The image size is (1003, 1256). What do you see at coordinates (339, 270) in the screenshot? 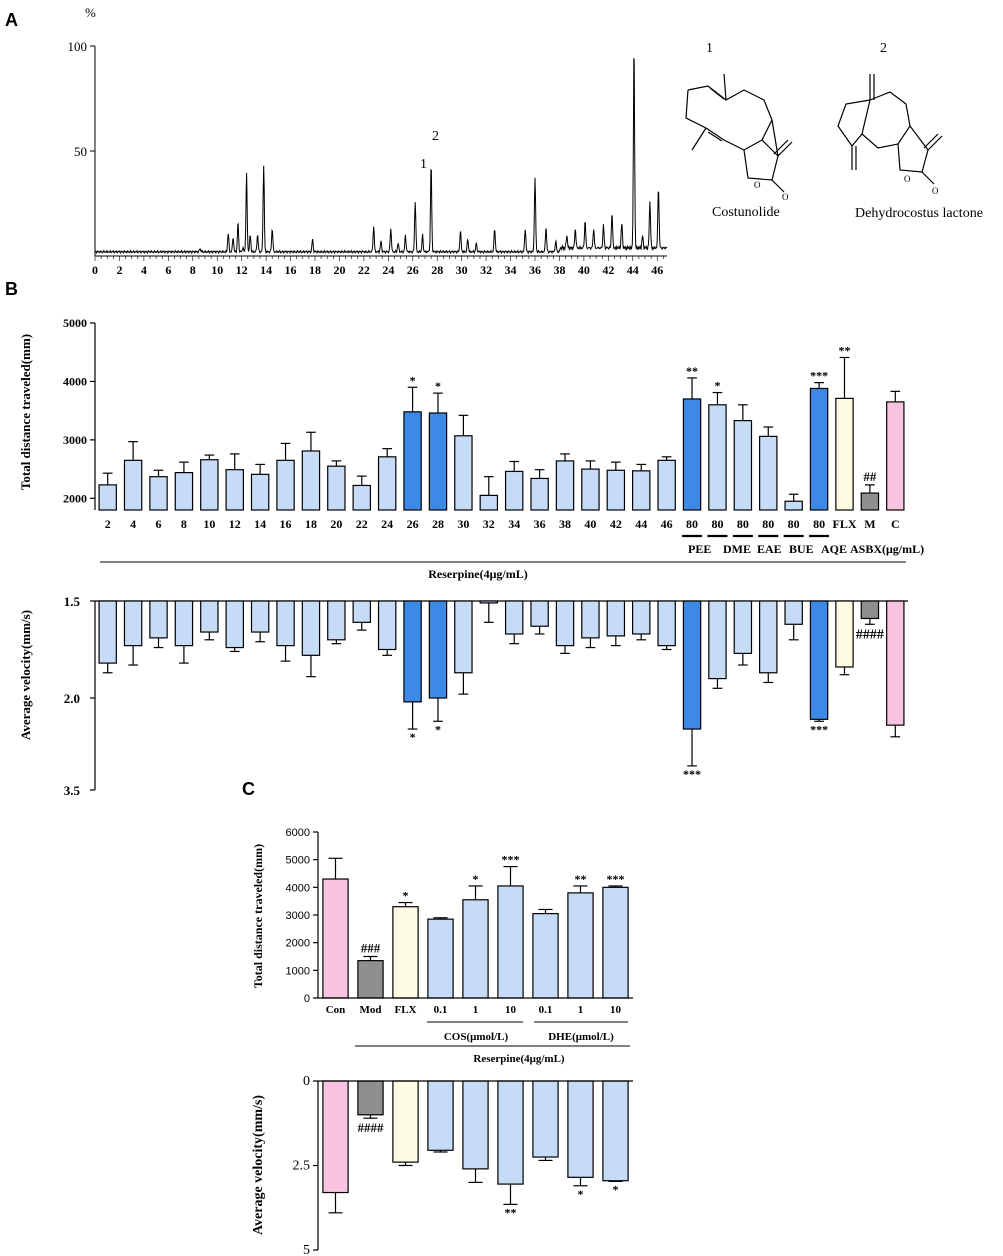
I see `x-tick-label: 20` at bounding box center [339, 270].